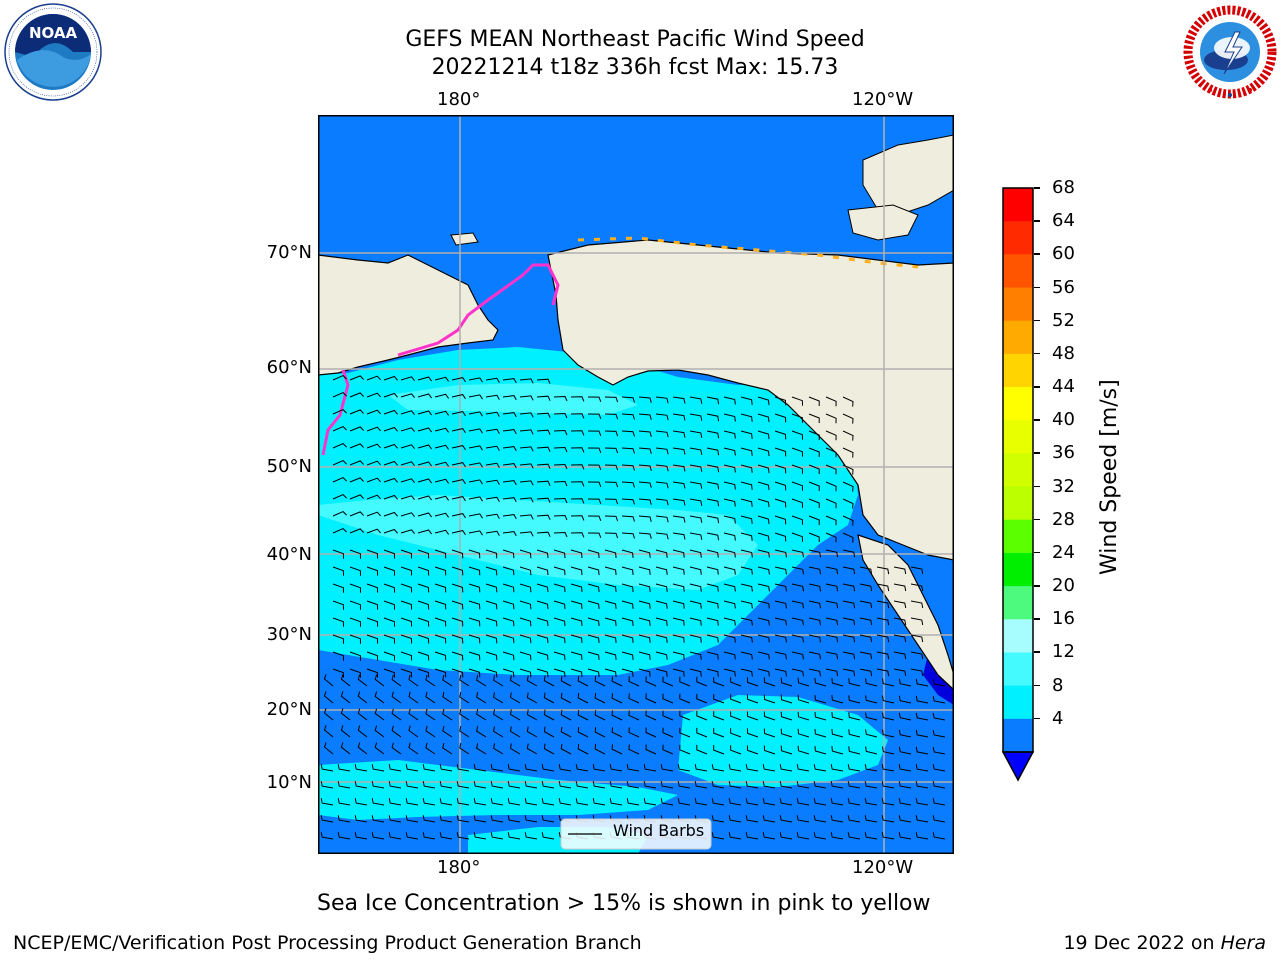  I want to click on land-wrangel-island, so click(464, 239).